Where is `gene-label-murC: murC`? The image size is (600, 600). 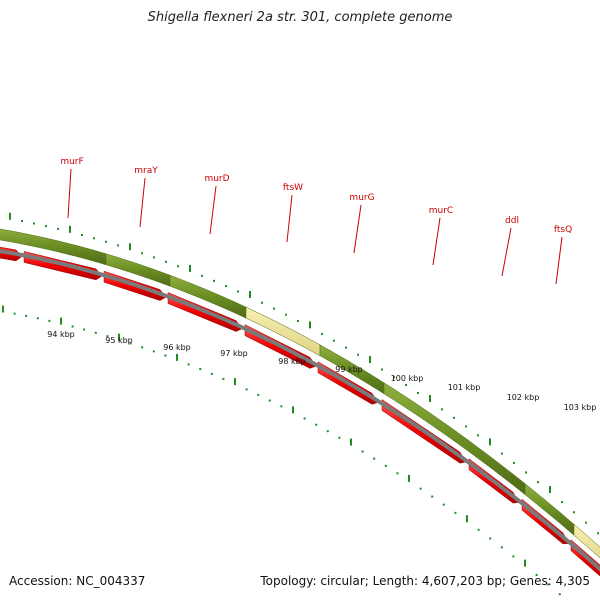
gene-label-murC: murC is located at coordinates (441, 211).